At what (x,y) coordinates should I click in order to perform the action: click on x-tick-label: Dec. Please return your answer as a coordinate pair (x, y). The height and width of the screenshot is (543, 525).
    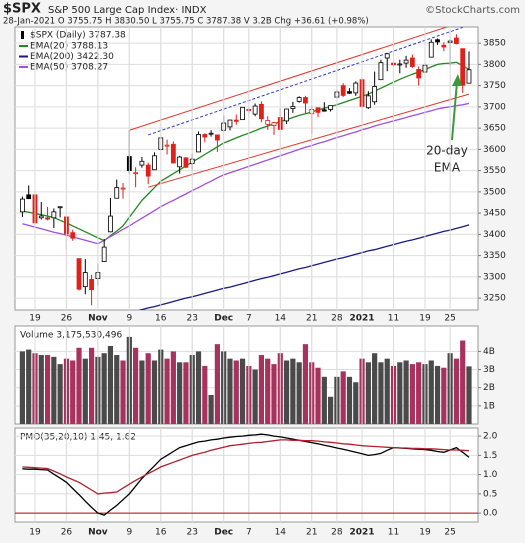
    Looking at the image, I should click on (223, 533).